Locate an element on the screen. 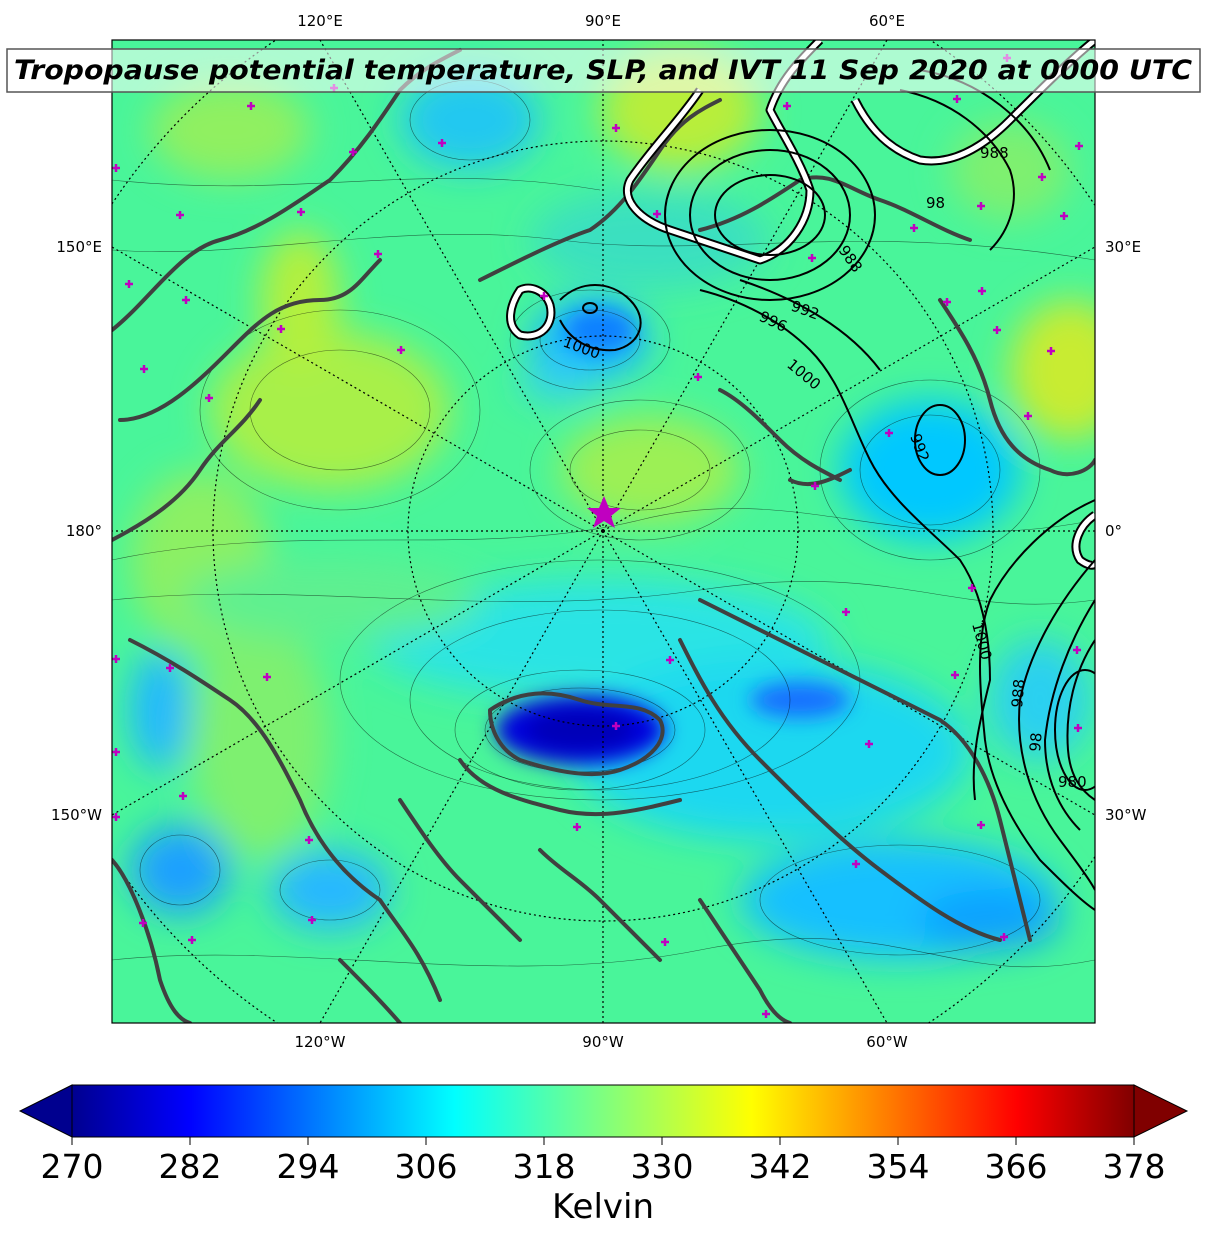  colorbar-tick-label: 294 is located at coordinates (308, 1166).